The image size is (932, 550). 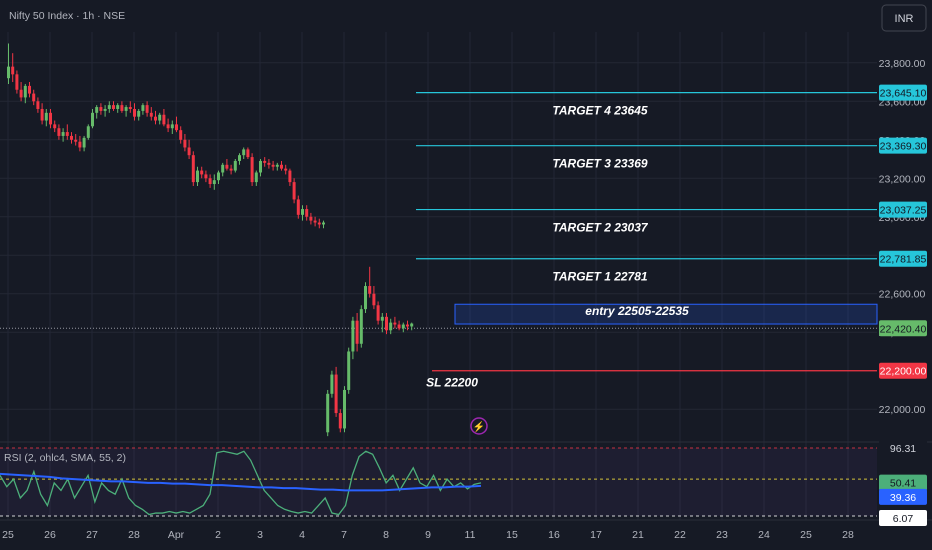 I want to click on x-tick-label: 24, so click(x=764, y=535).